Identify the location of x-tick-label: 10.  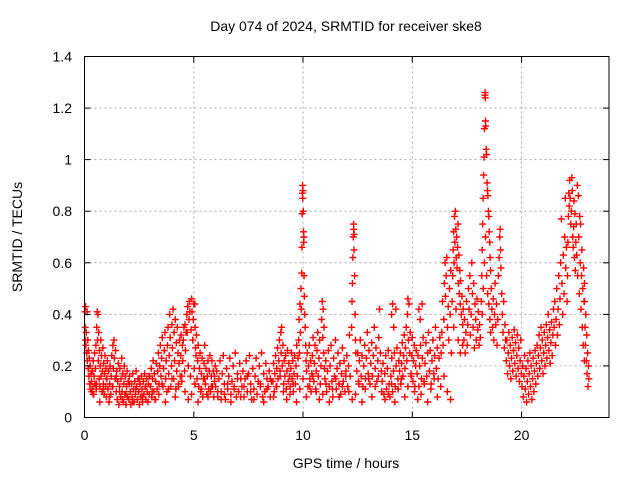
(303, 435).